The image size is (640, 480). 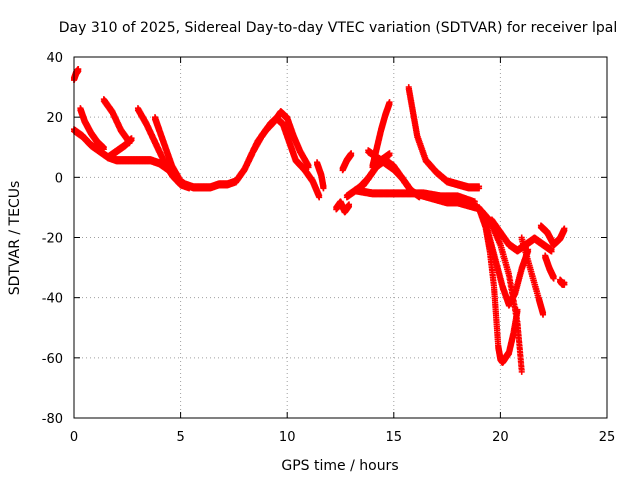 What do you see at coordinates (343, 207) in the screenshot?
I see `series-arc-12h-a` at bounding box center [343, 207].